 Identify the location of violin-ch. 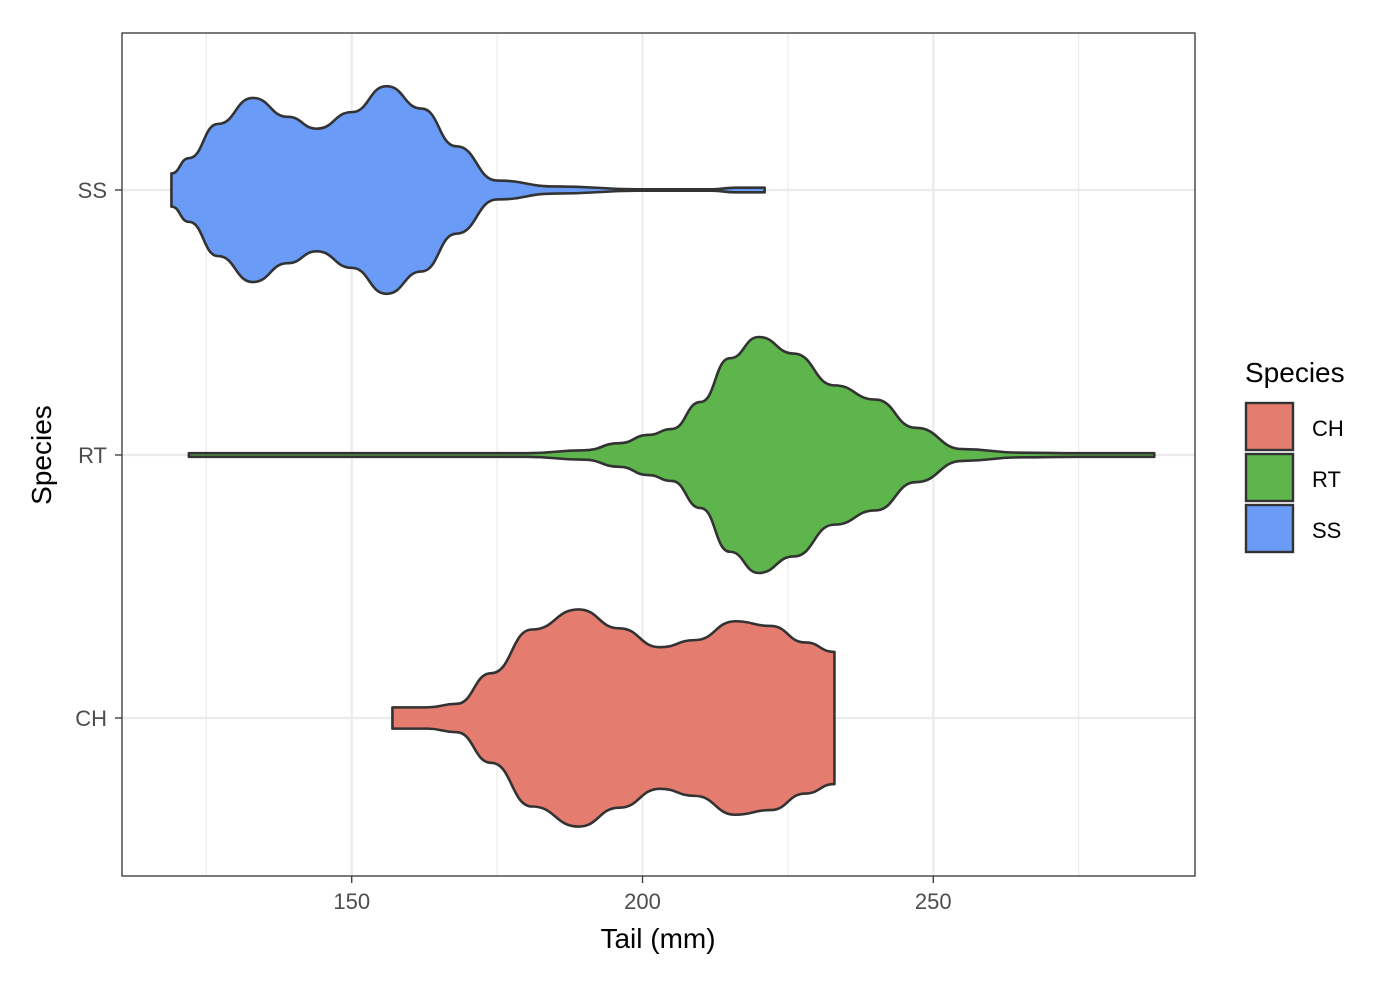
(613, 718).